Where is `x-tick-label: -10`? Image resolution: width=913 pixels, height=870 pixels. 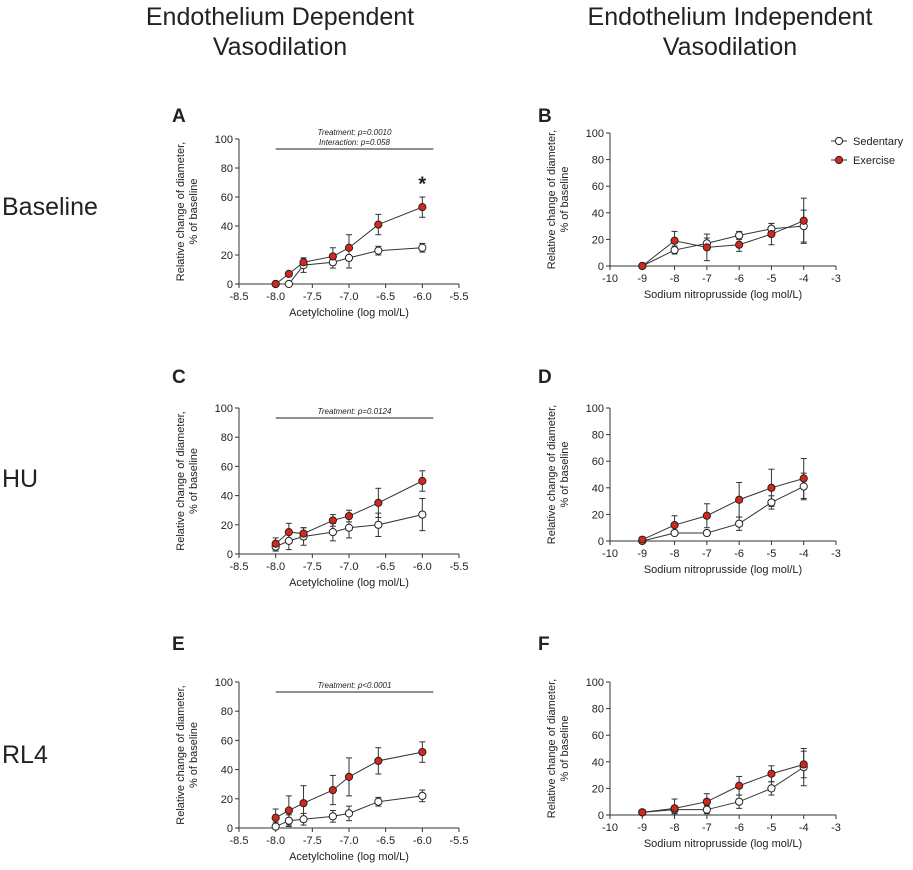
x-tick-label: -10 is located at coordinates (610, 828).